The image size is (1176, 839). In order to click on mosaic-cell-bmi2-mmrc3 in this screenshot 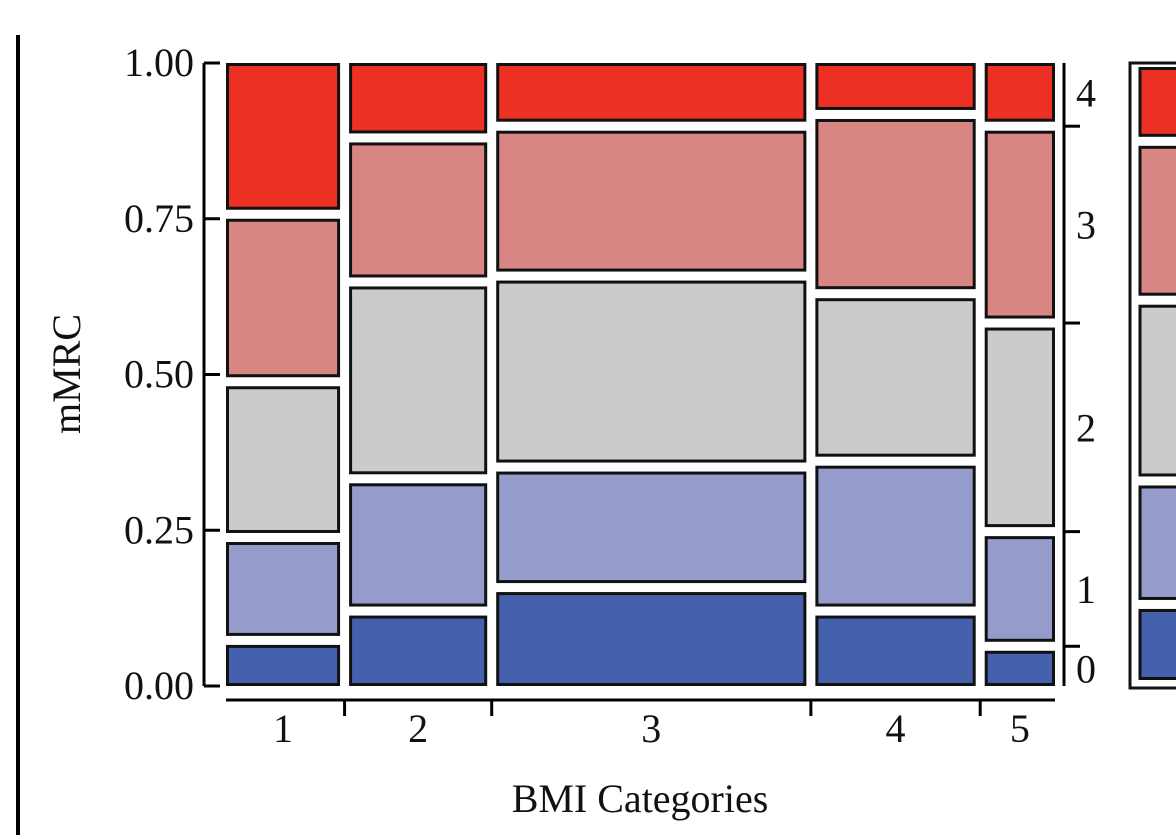, I will do `click(418, 210)`.